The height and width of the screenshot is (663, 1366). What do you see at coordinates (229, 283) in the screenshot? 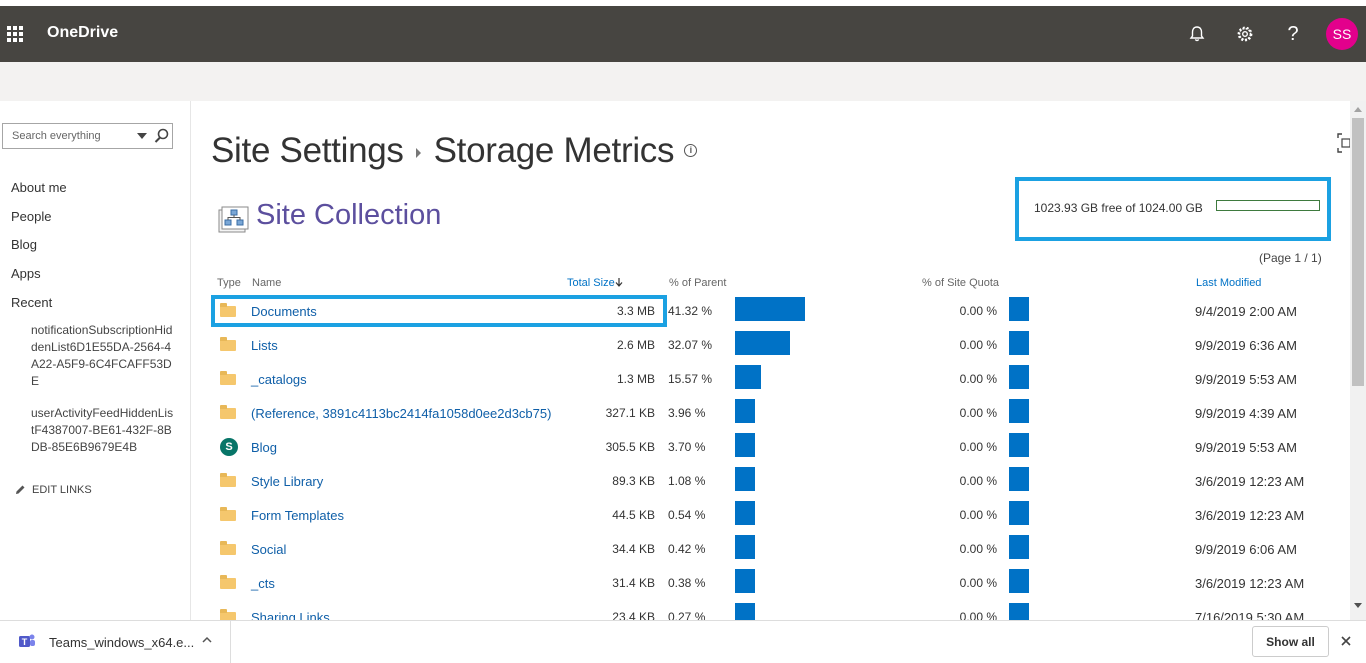
I see `column-header-type: Type` at bounding box center [229, 283].